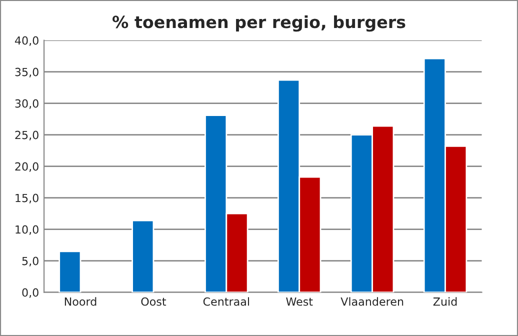 The height and width of the screenshot is (336, 518). I want to click on y-tick-label: 0,0, so click(30, 293).